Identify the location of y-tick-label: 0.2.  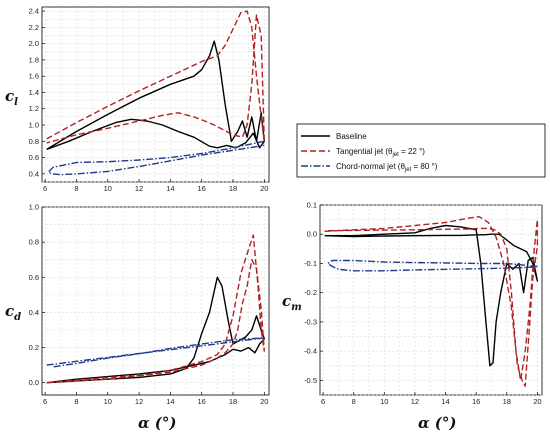
(34, 347).